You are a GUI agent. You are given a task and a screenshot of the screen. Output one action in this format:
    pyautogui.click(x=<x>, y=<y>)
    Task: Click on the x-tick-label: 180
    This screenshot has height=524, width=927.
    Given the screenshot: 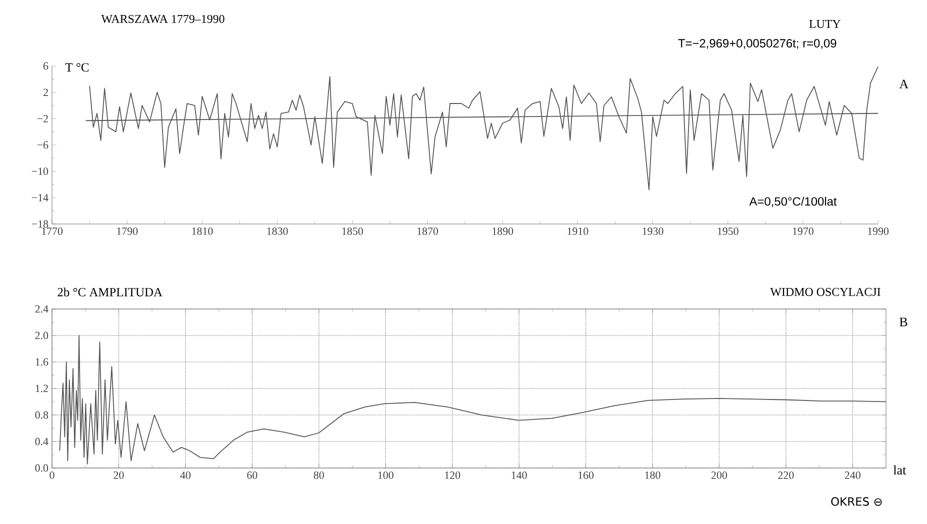 What is the action you would take?
    pyautogui.click(x=652, y=475)
    